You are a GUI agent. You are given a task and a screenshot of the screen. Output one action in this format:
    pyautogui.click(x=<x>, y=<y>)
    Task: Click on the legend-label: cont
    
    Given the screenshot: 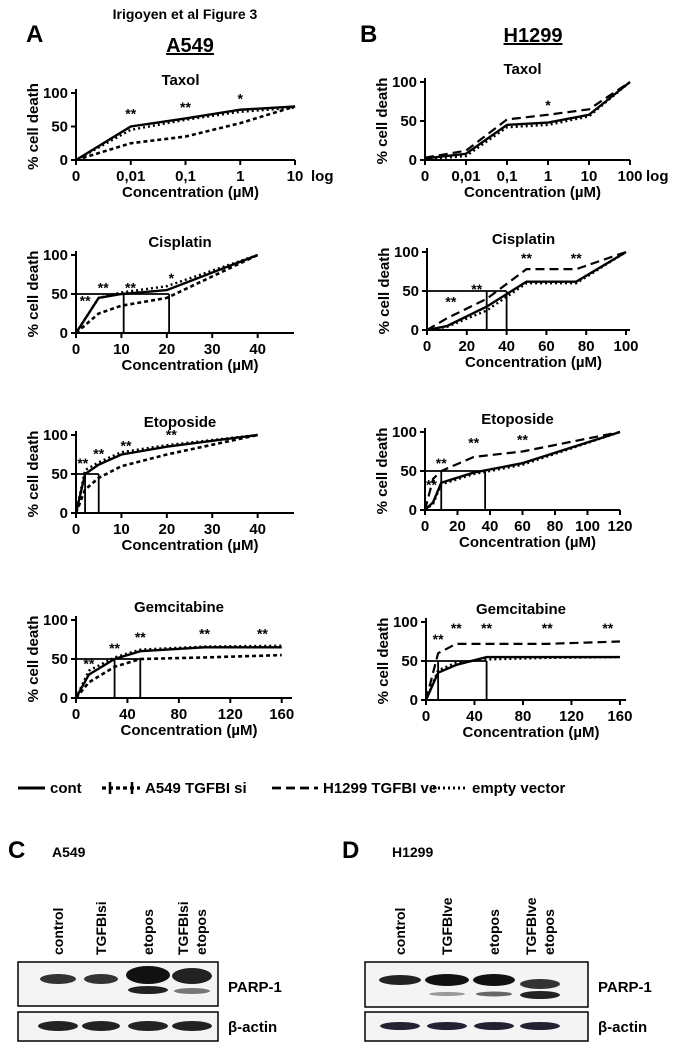 What is the action you would take?
    pyautogui.click(x=66, y=788)
    